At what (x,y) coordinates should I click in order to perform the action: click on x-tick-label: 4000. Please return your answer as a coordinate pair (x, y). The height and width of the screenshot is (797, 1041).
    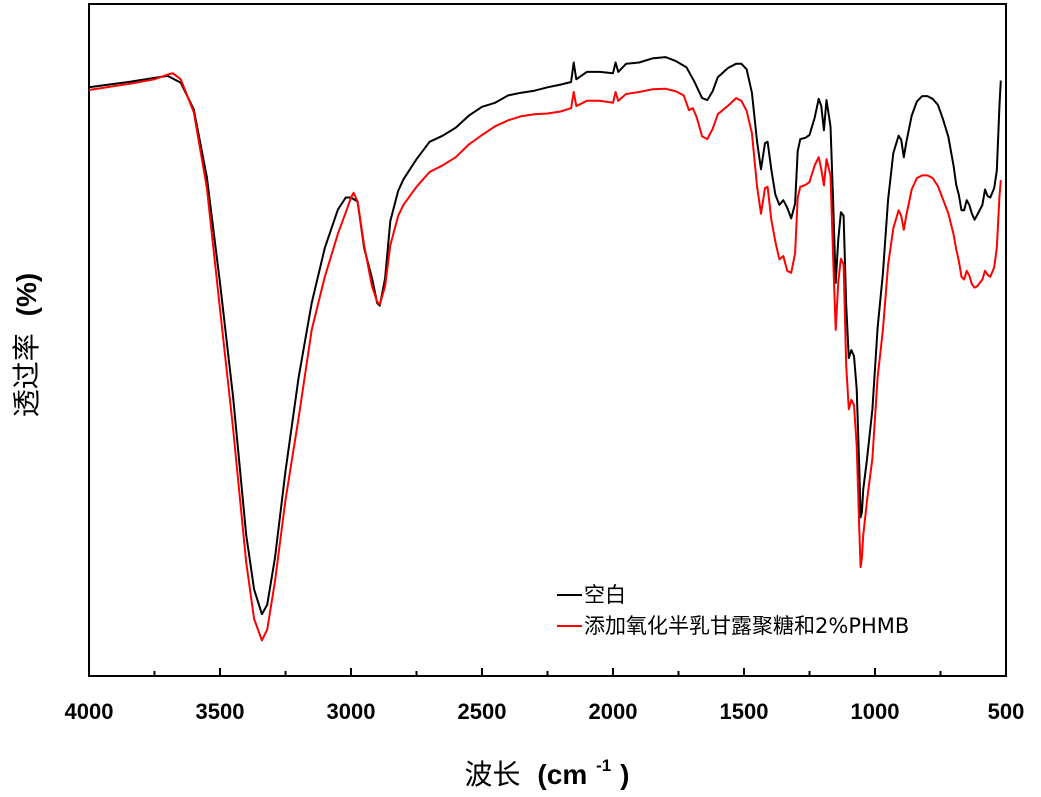
    Looking at the image, I should click on (89, 711).